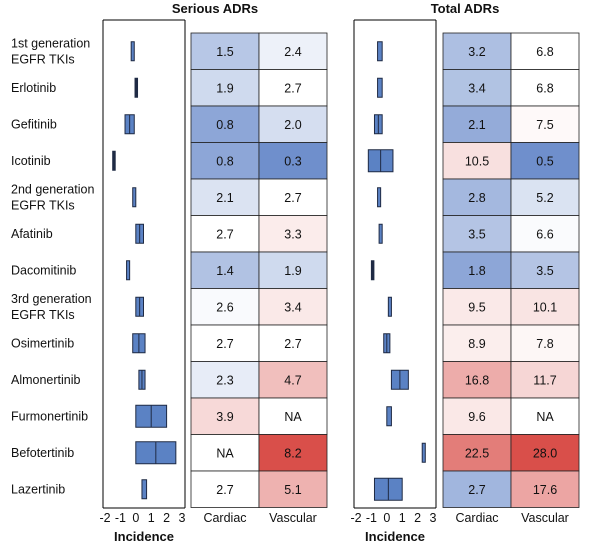 The height and width of the screenshot is (548, 610). I want to click on heatmap-cell-value: 2.4, so click(292, 52).